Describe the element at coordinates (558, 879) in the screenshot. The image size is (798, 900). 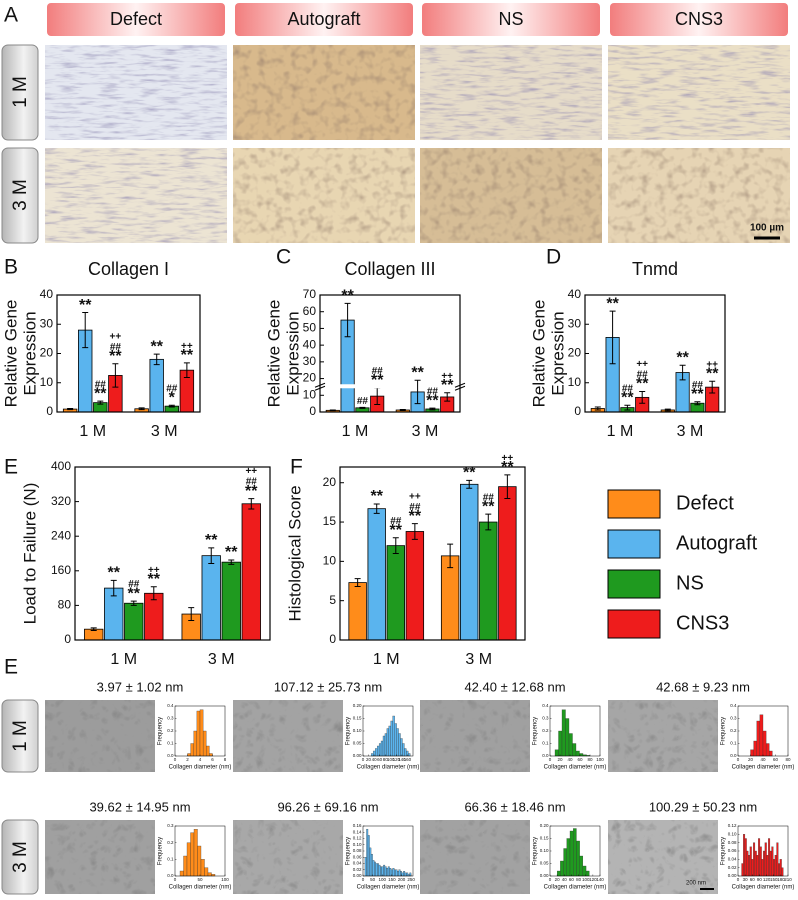
I see `x-tick-label: 20` at that location.